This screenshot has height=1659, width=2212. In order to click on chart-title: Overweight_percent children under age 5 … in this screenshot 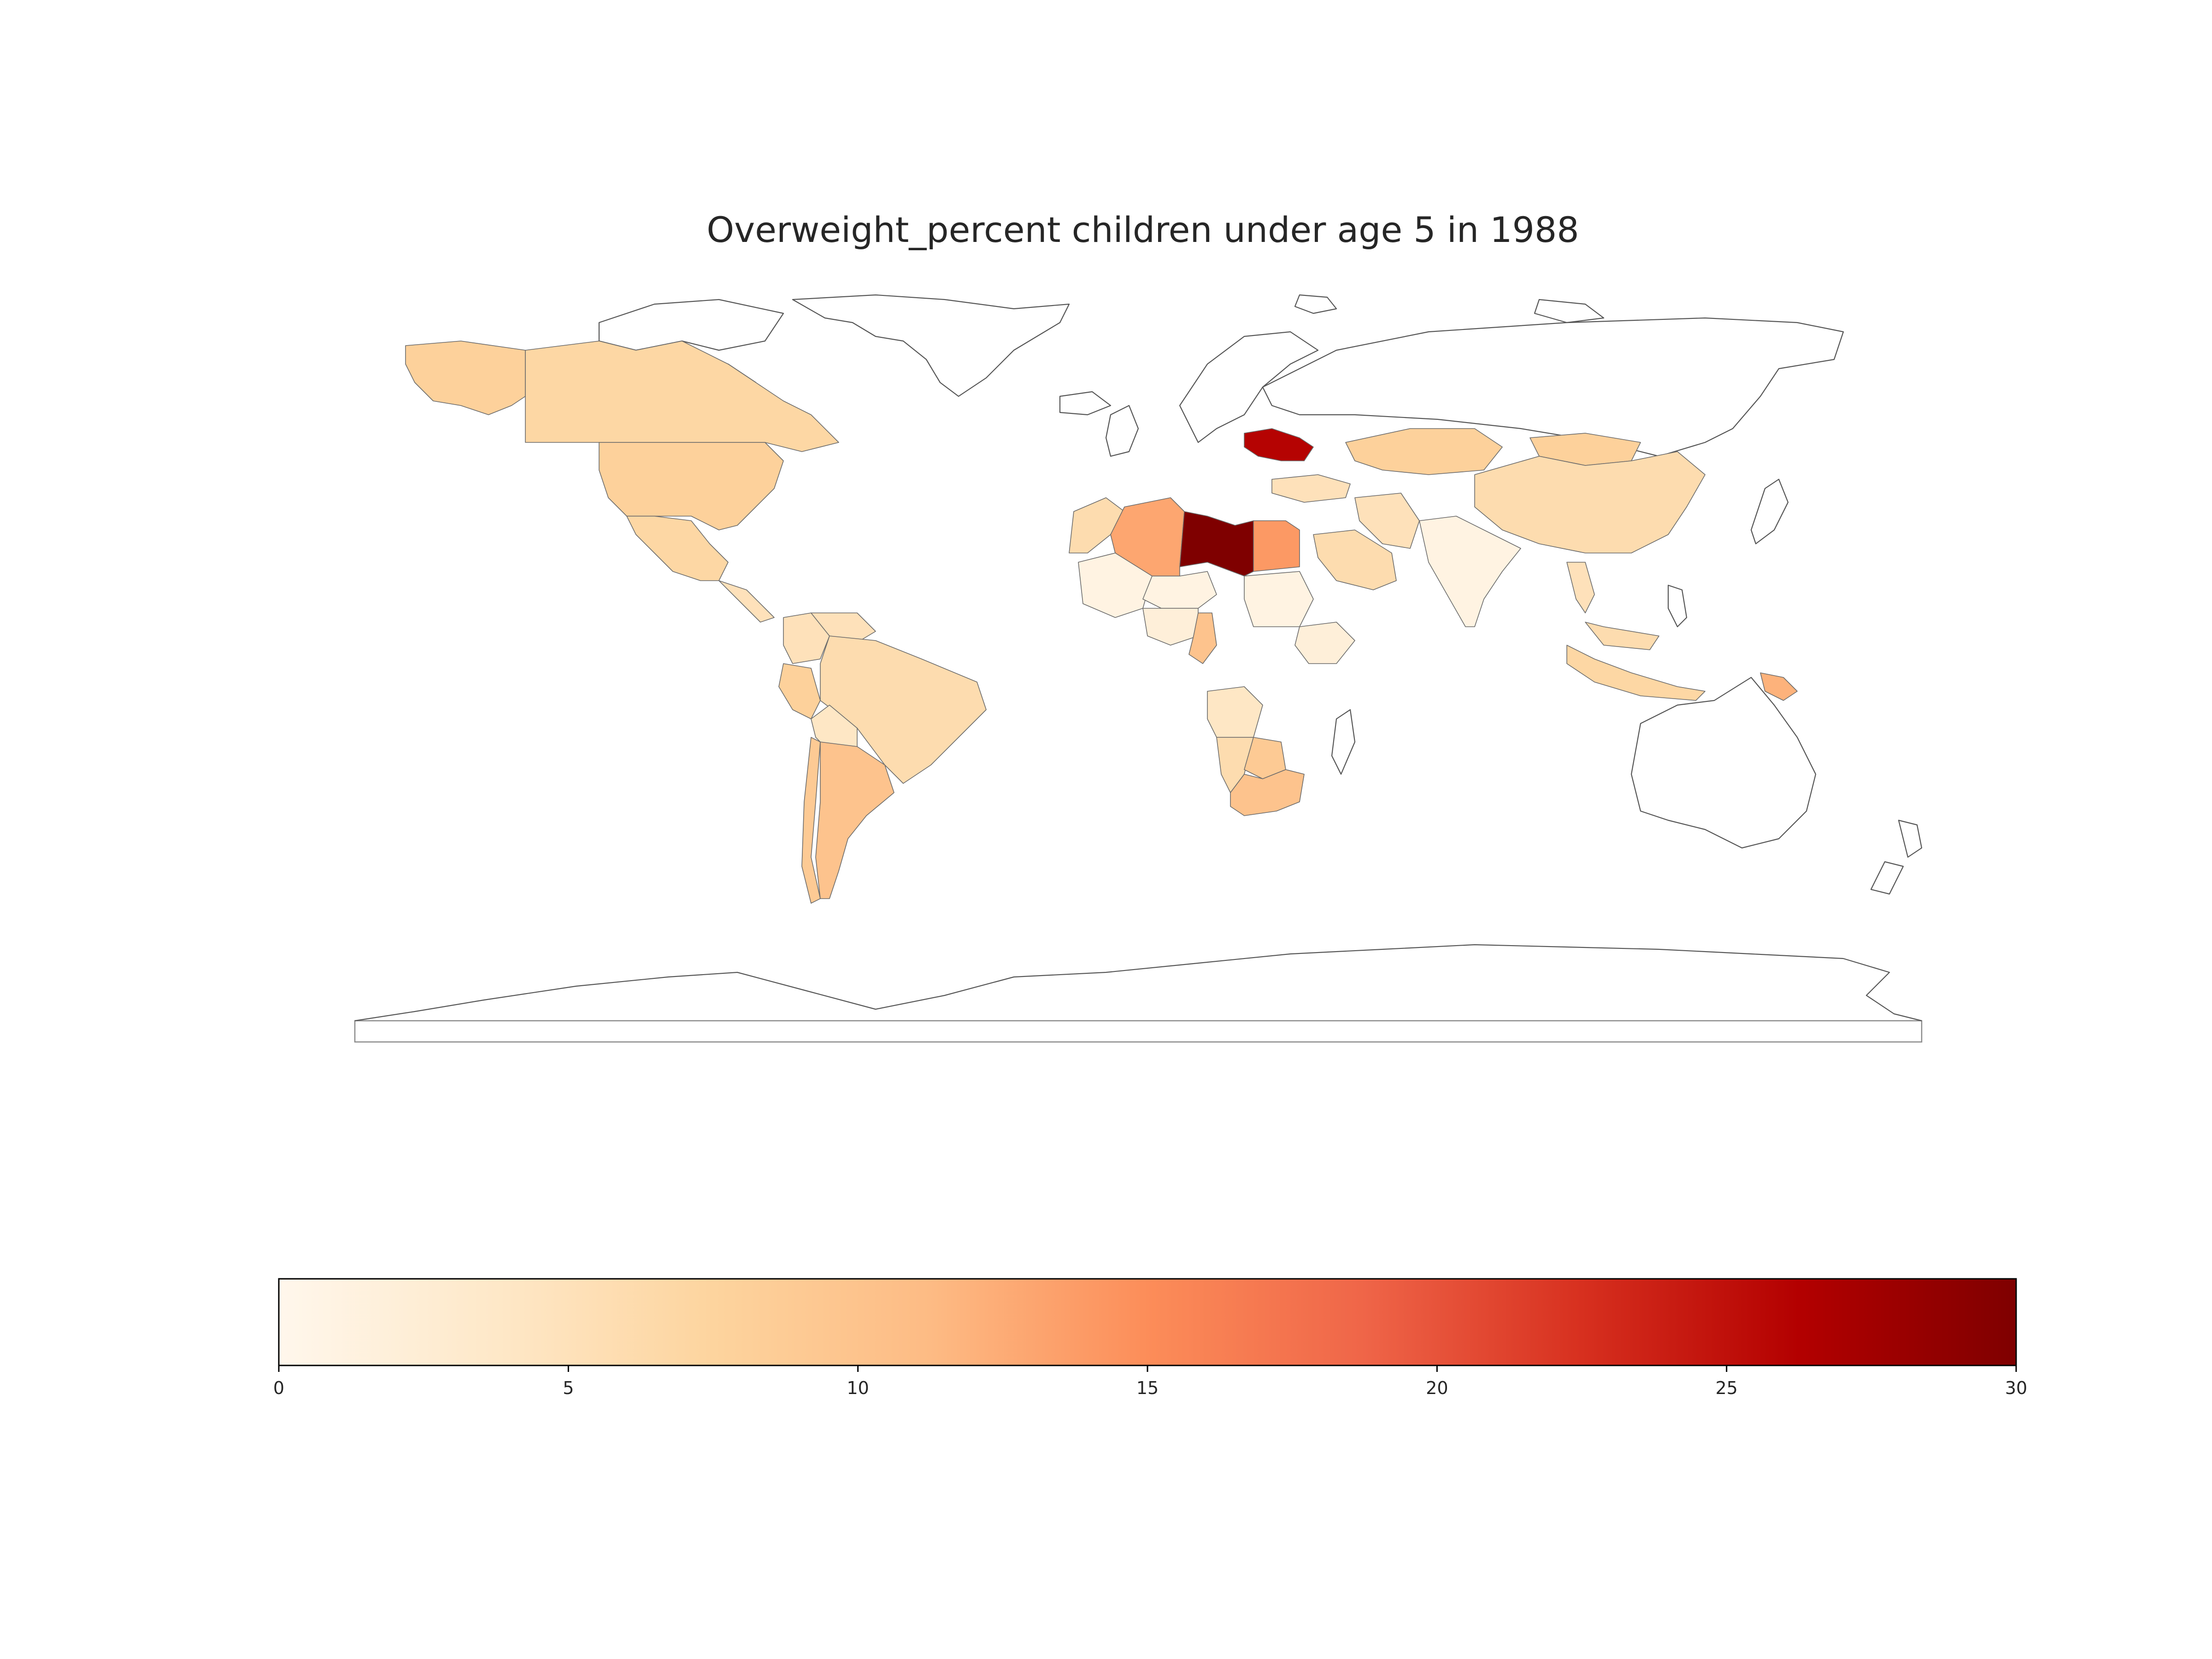, I will do `click(1142, 229)`.